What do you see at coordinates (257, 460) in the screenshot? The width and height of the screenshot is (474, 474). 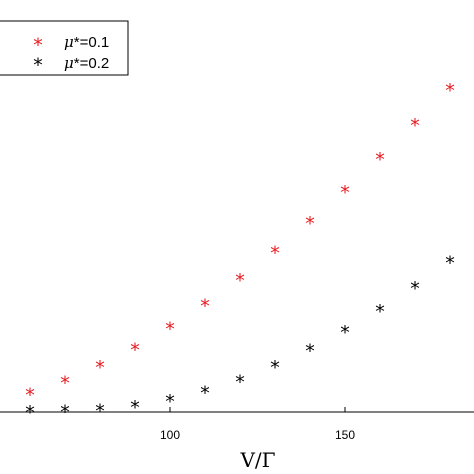 I see `x-axis-title: V/Γ` at bounding box center [257, 460].